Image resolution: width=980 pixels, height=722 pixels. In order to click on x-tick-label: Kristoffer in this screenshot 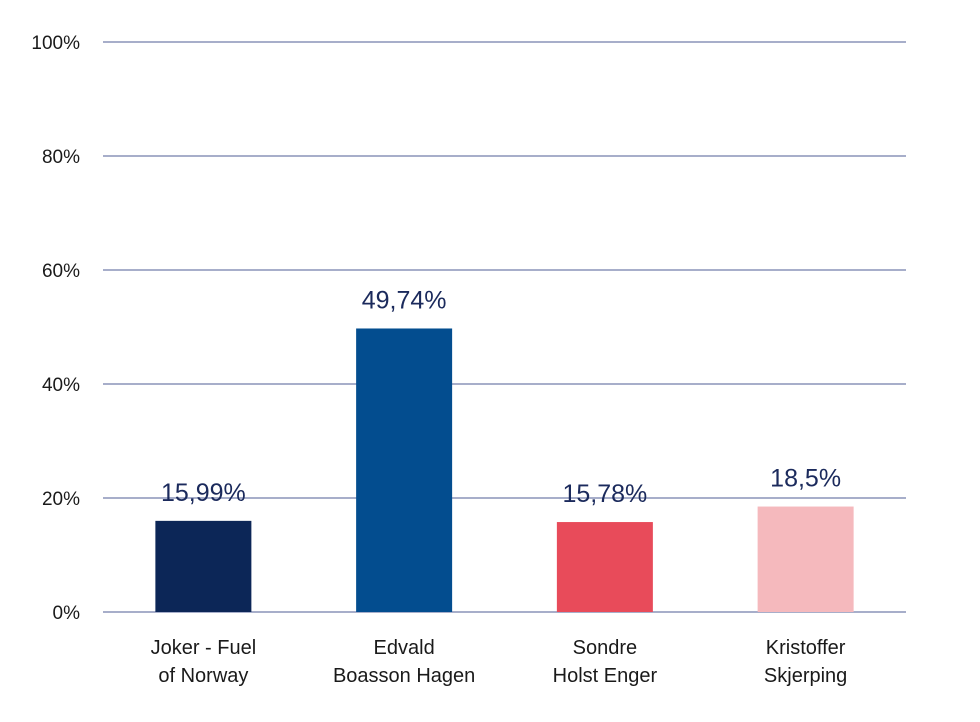, I will do `click(806, 648)`.